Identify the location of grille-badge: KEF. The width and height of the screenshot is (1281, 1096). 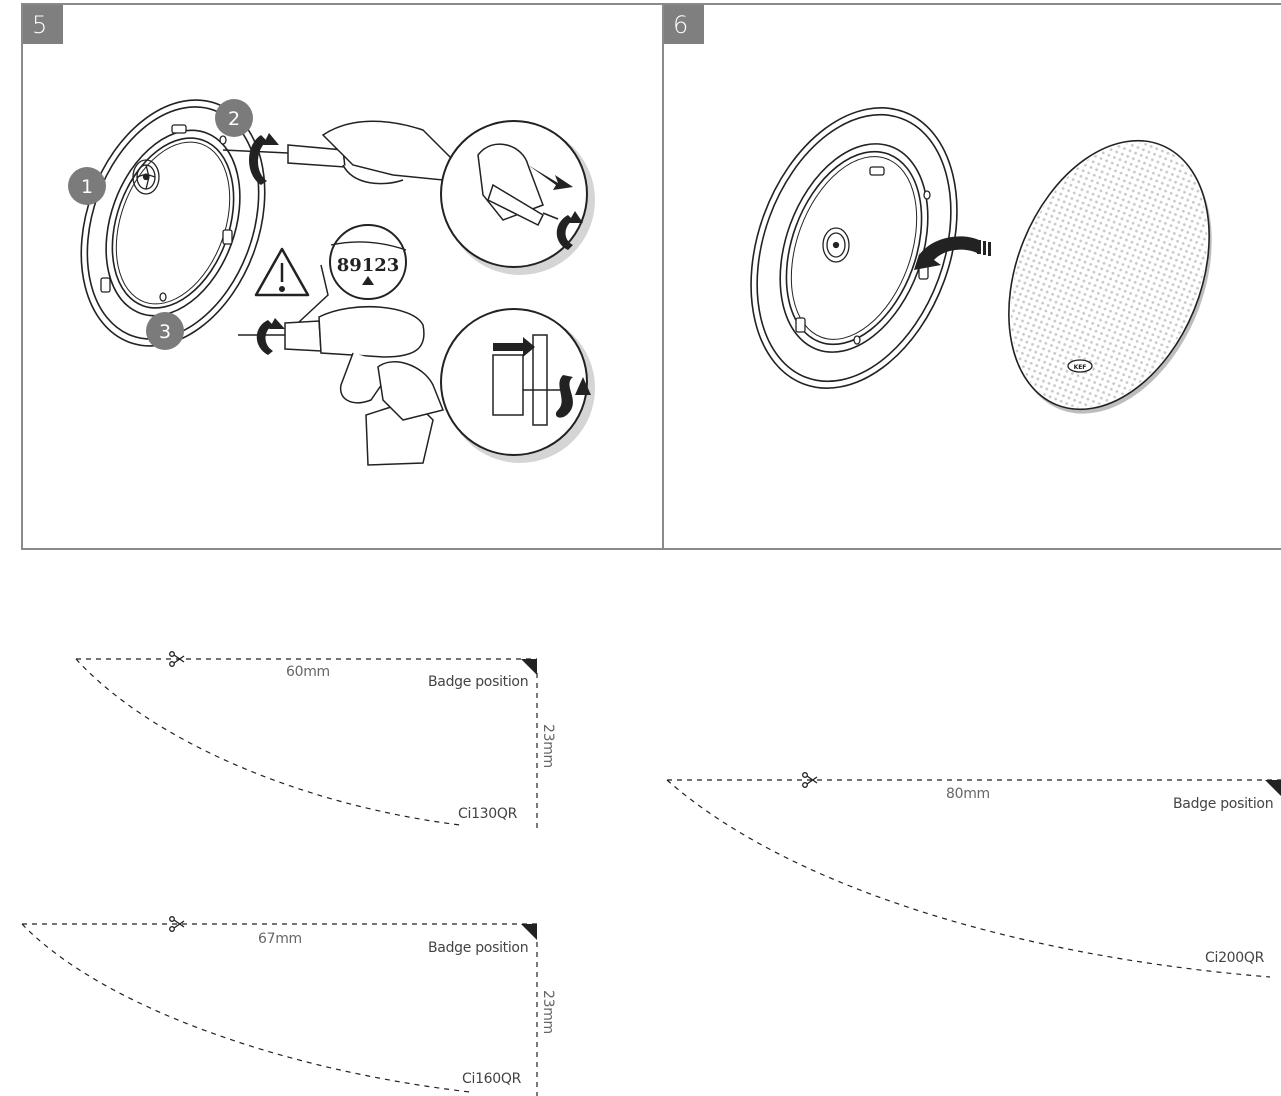
(1080, 366).